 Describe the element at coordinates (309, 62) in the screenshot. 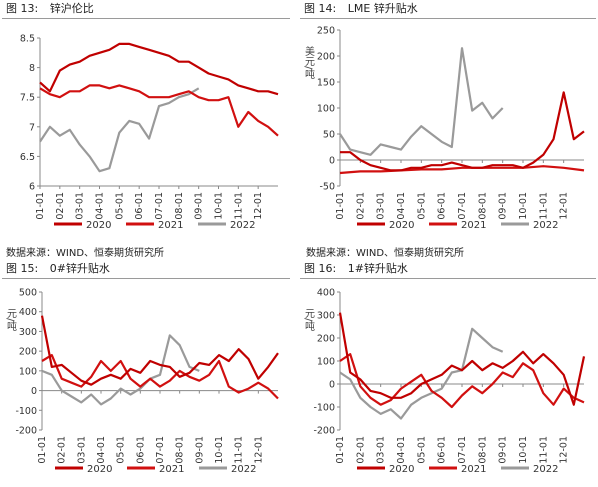

I see `y-axis-label: 美元/吨` at that location.